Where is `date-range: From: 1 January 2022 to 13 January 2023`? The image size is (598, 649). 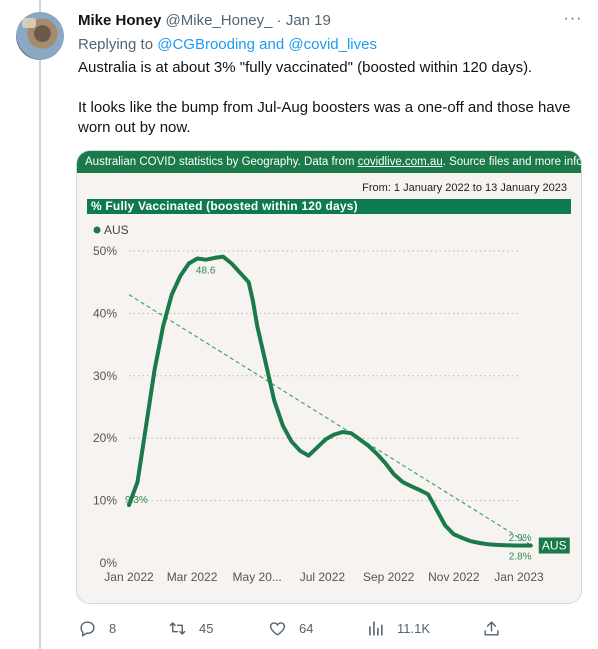 date-range: From: 1 January 2022 to 13 January 2023 is located at coordinates (464, 188).